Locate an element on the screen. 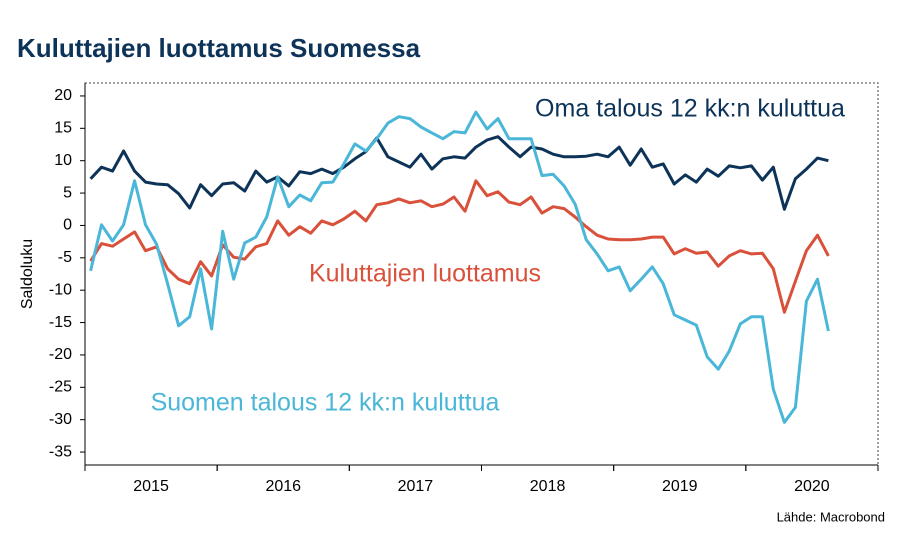 The height and width of the screenshot is (539, 899). y-tick-label: -25 is located at coordinates (60, 387).